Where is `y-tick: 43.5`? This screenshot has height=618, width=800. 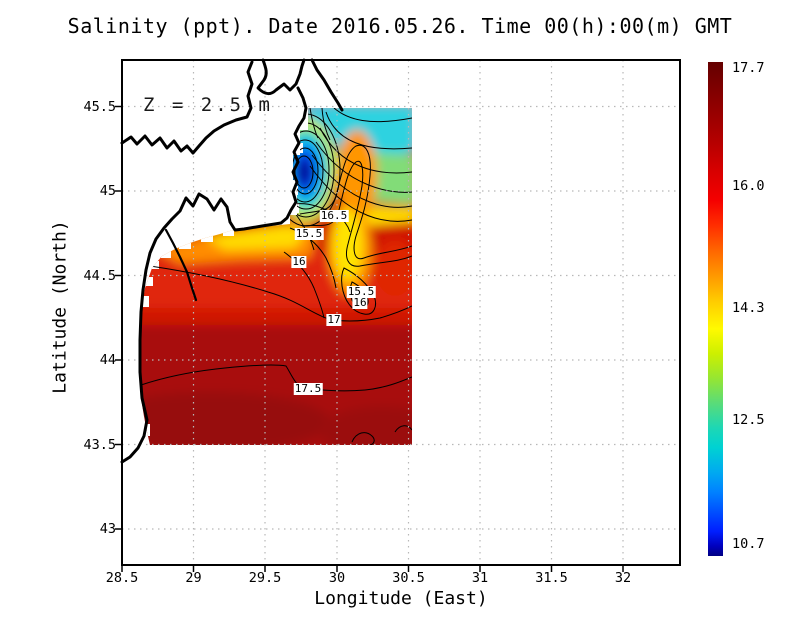 y-tick: 43.5 is located at coordinates (99, 444).